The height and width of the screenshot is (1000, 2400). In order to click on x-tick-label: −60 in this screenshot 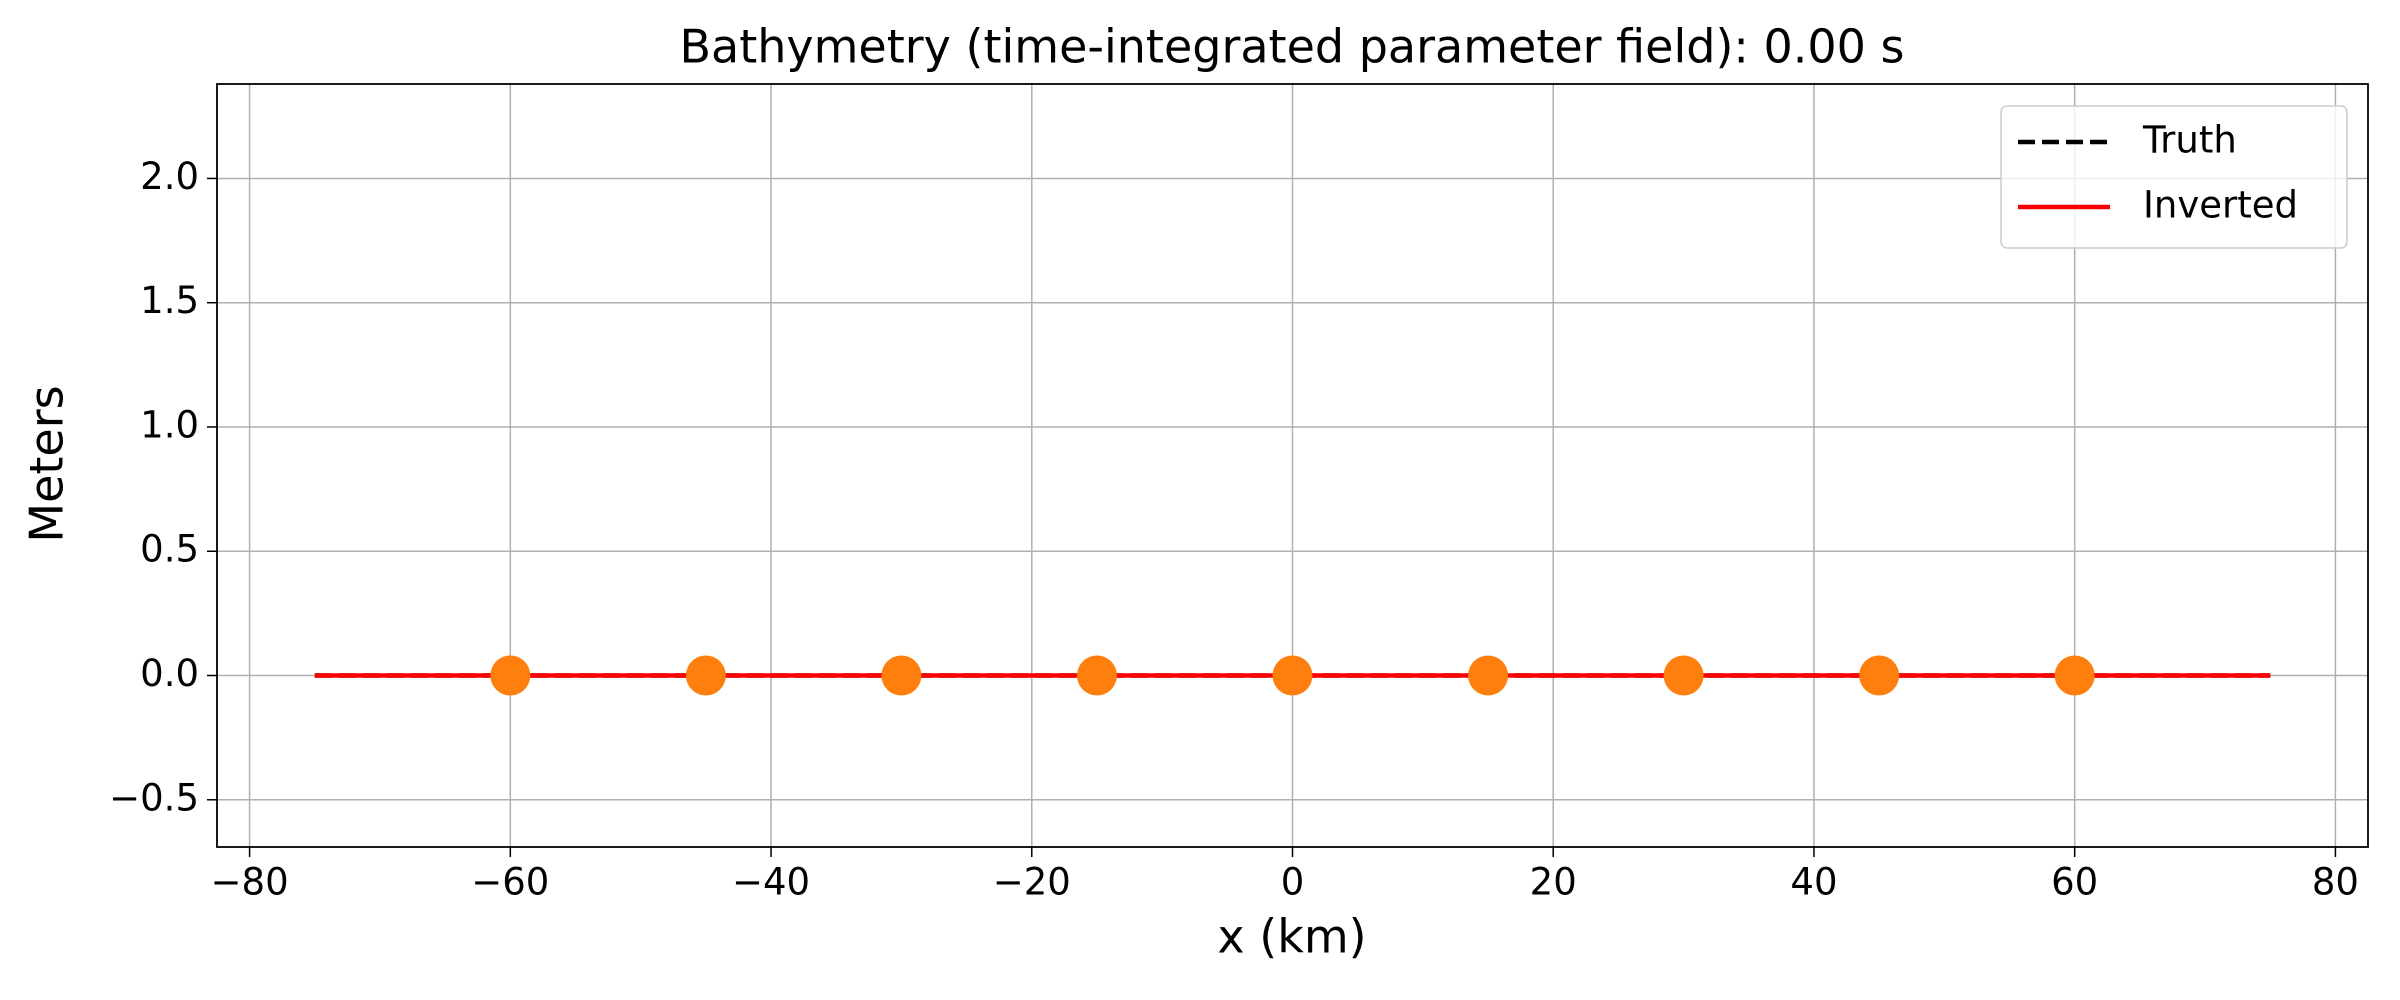, I will do `click(510, 882)`.